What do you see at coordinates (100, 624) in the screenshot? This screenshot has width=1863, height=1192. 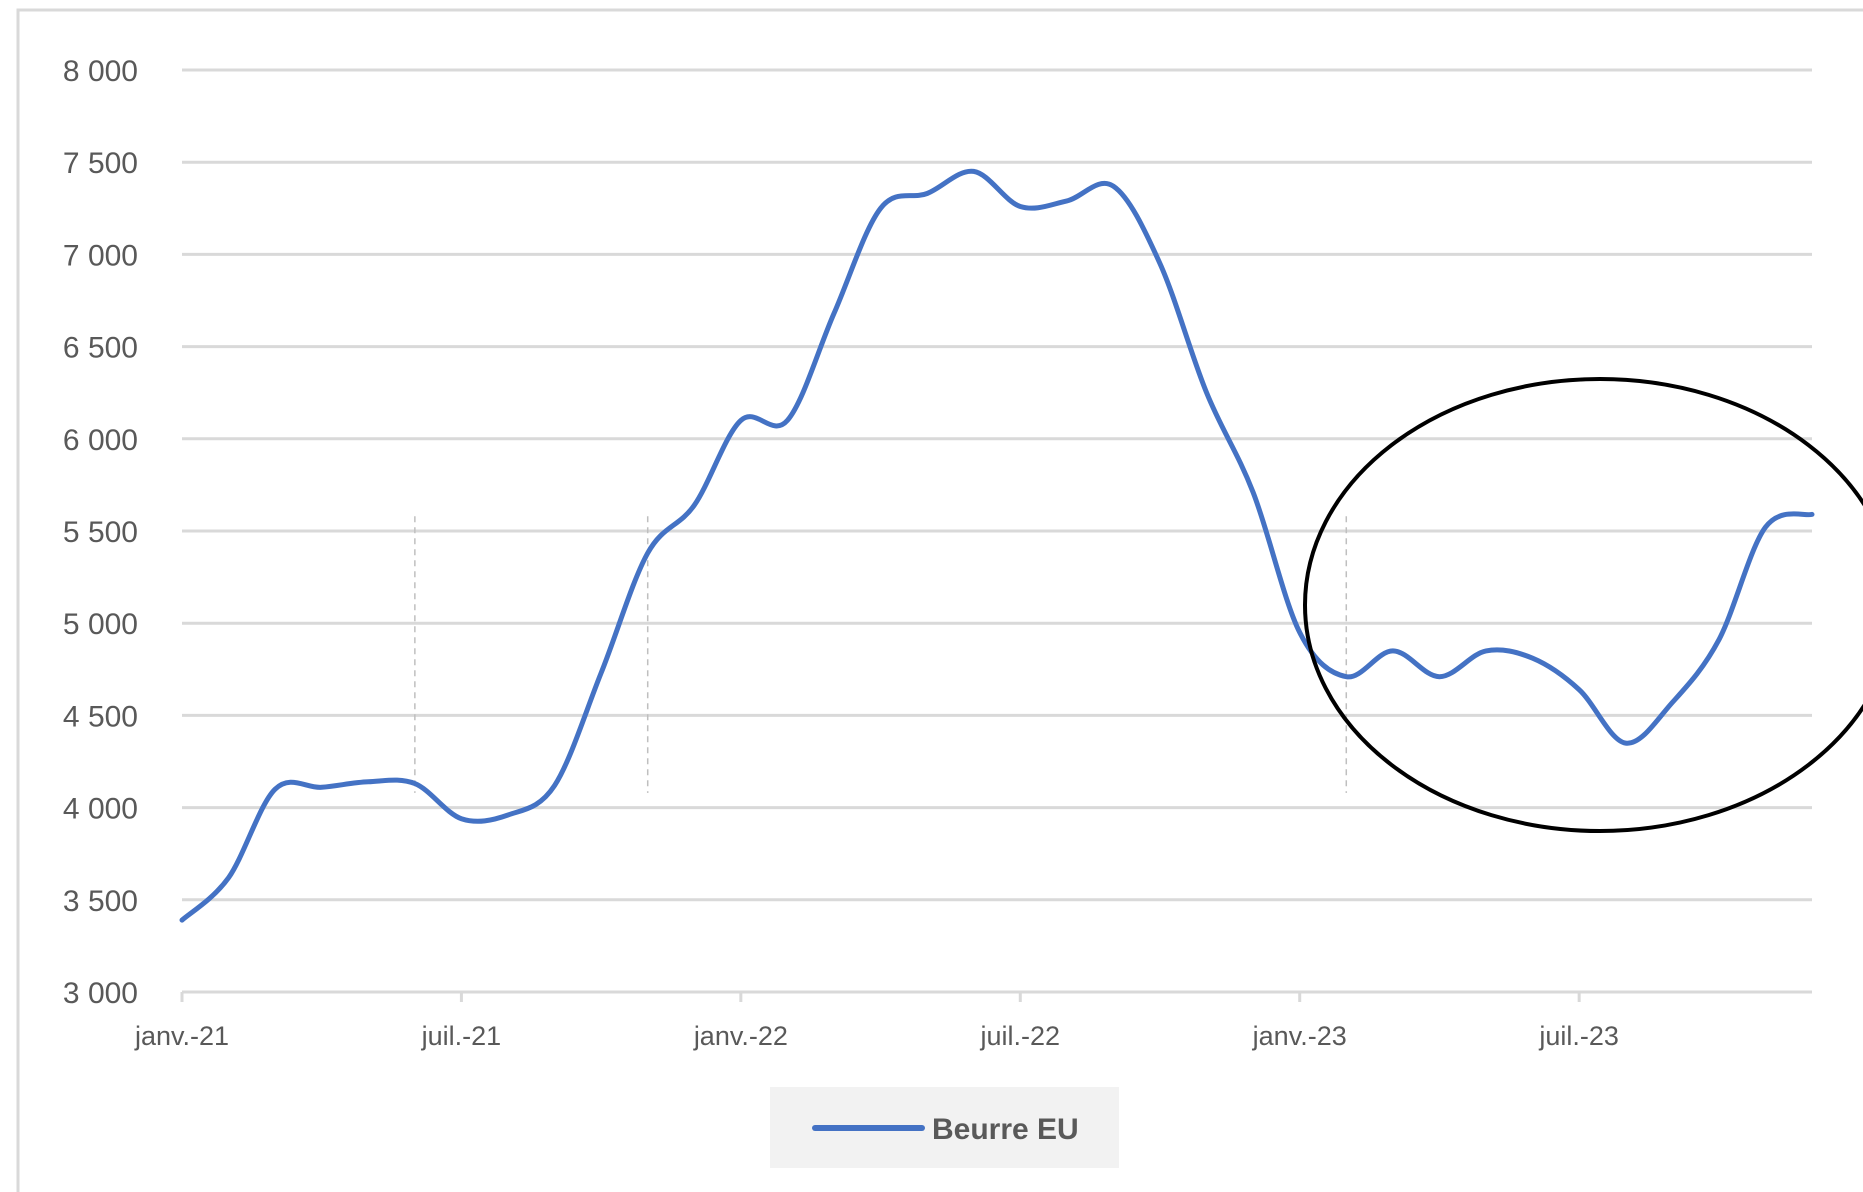 I see `y-tick-label: 5 000` at bounding box center [100, 624].